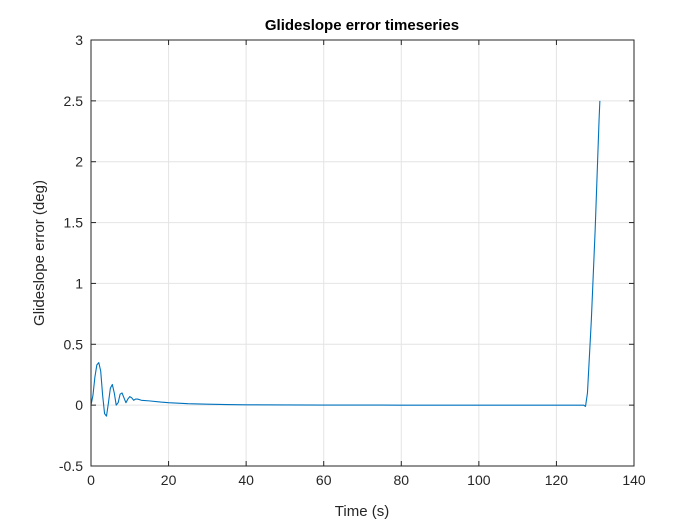  Describe the element at coordinates (79, 283) in the screenshot. I see `y-tick-label: 1` at that location.